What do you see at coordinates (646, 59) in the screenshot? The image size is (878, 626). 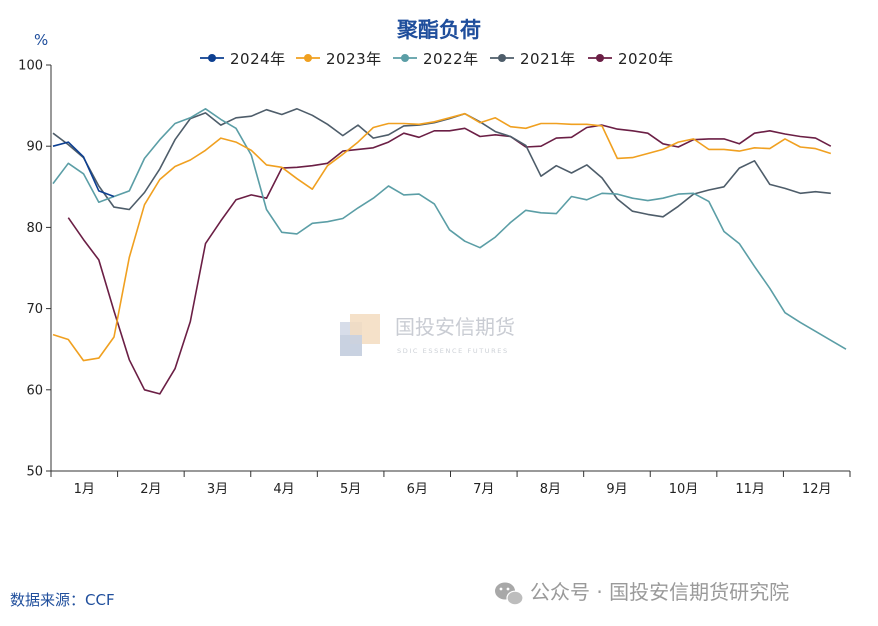 I see `legend-label: 2020年` at bounding box center [646, 59].